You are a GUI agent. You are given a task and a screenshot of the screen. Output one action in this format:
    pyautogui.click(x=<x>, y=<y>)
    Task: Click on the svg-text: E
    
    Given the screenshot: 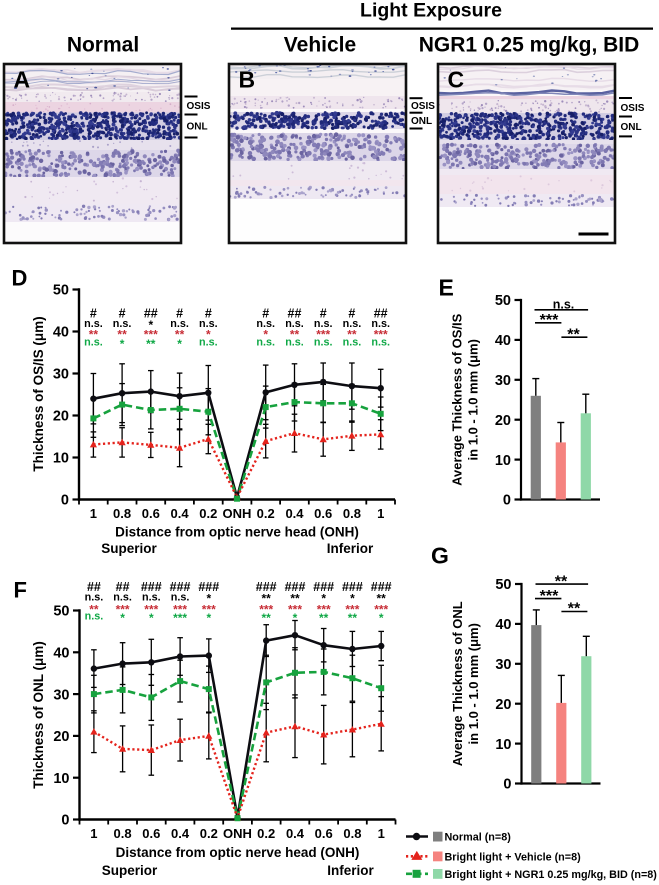 What is the action you would take?
    pyautogui.click(x=446, y=288)
    